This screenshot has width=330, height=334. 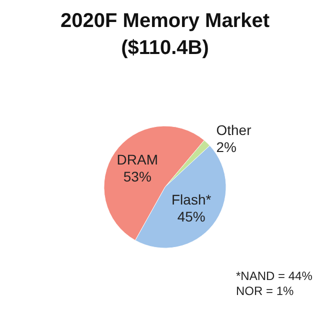 I want to click on slice-label: DRAM, so click(x=137, y=160).